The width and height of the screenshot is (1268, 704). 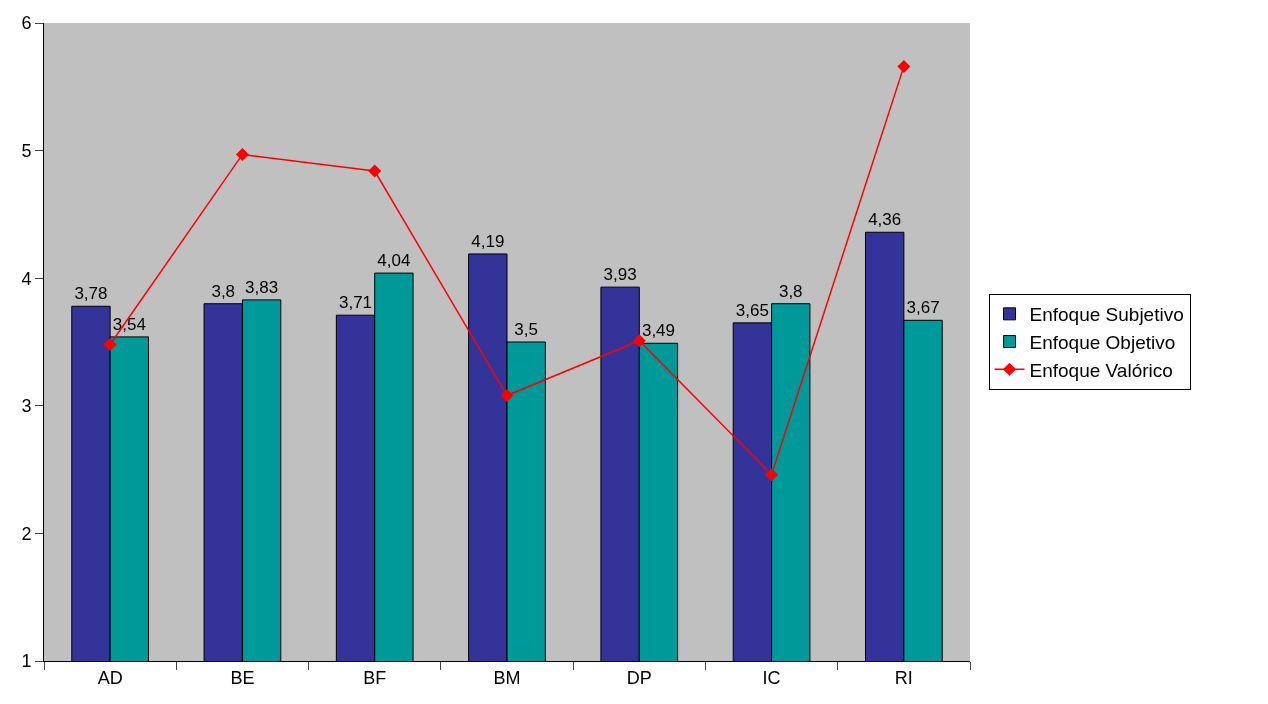 What do you see at coordinates (885, 220) in the screenshot?
I see `data-label: 4,36` at bounding box center [885, 220].